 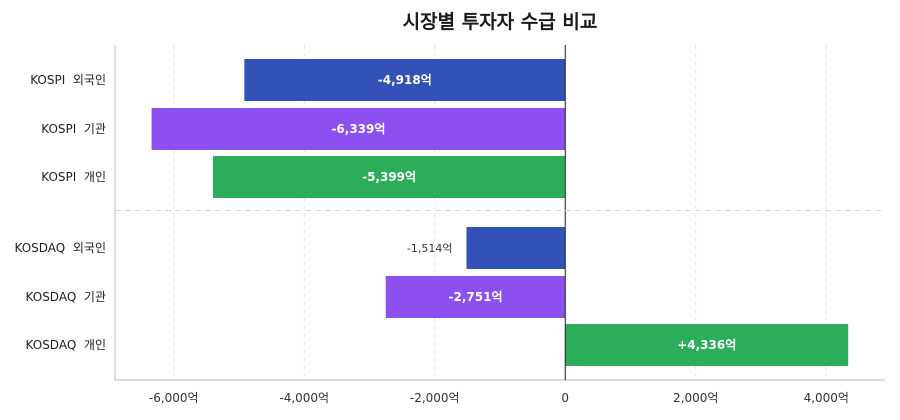 What do you see at coordinates (565, 398) in the screenshot?
I see `x-tick-label: 0` at bounding box center [565, 398].